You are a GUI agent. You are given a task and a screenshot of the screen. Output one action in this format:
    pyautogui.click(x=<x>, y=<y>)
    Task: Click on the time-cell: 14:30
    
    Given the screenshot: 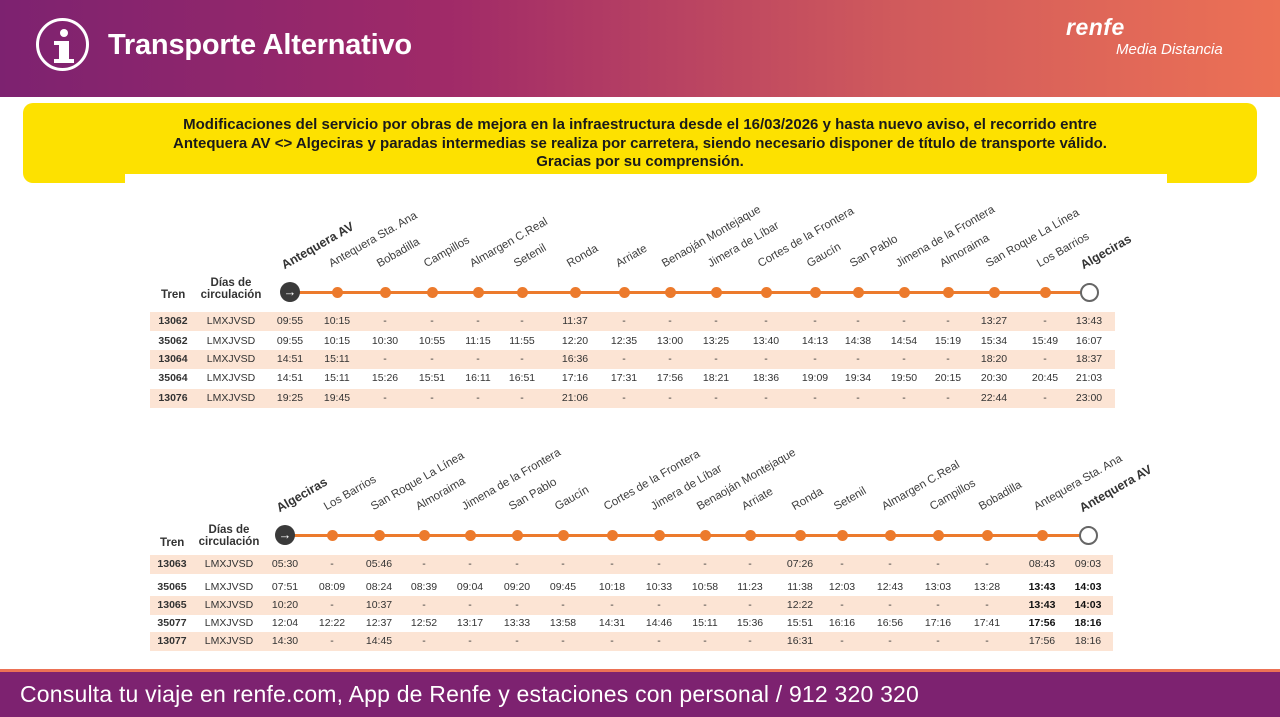 What is the action you would take?
    pyautogui.click(x=285, y=641)
    